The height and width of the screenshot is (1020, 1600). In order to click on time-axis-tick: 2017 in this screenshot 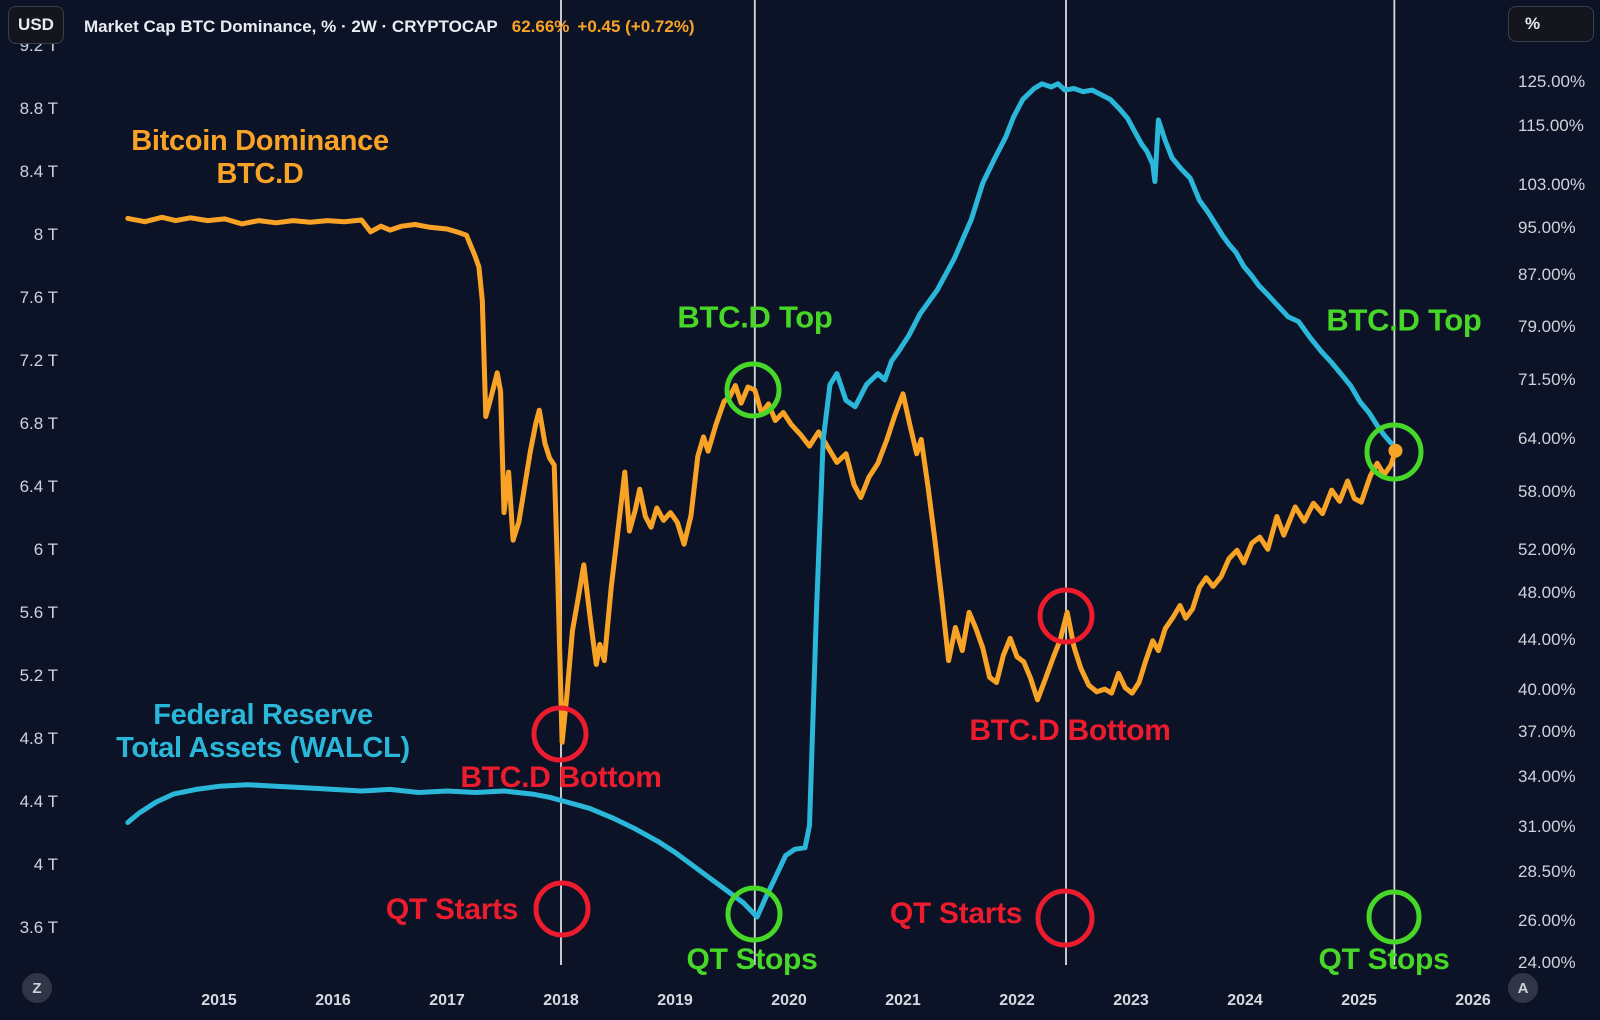, I will do `click(447, 1000)`.